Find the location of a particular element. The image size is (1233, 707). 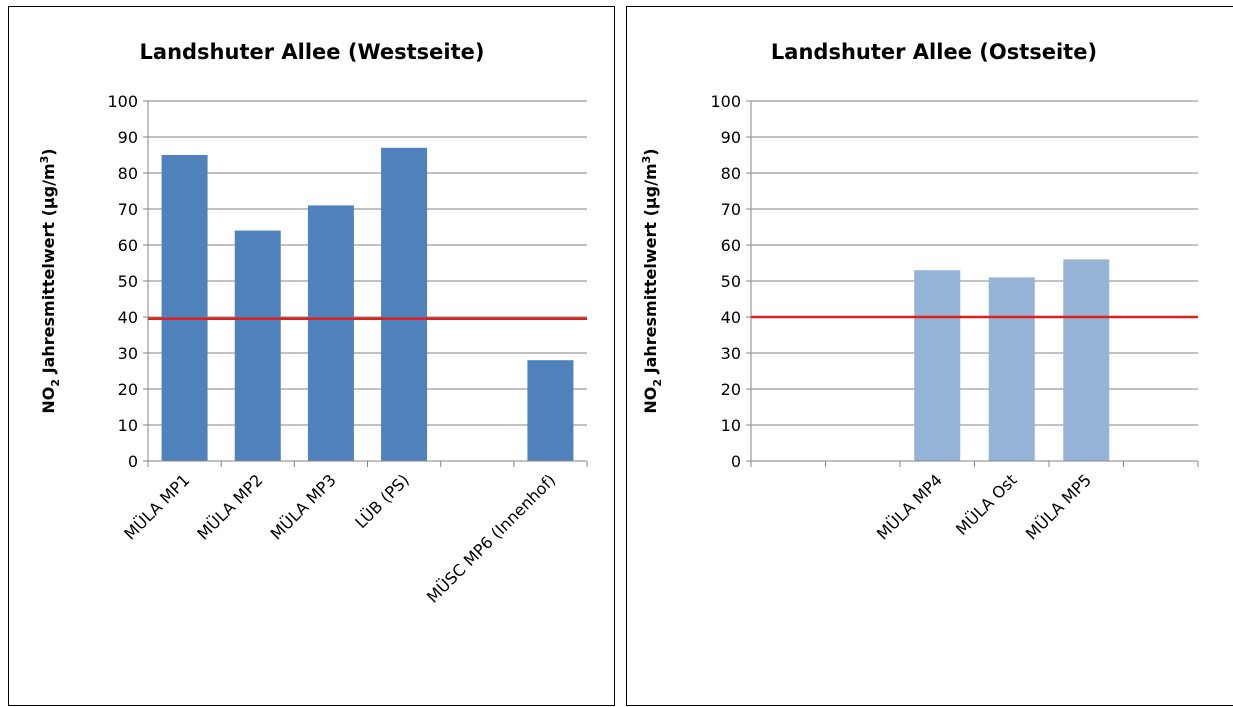

x-tick-label: MÜLA MP3 is located at coordinates (303, 506).